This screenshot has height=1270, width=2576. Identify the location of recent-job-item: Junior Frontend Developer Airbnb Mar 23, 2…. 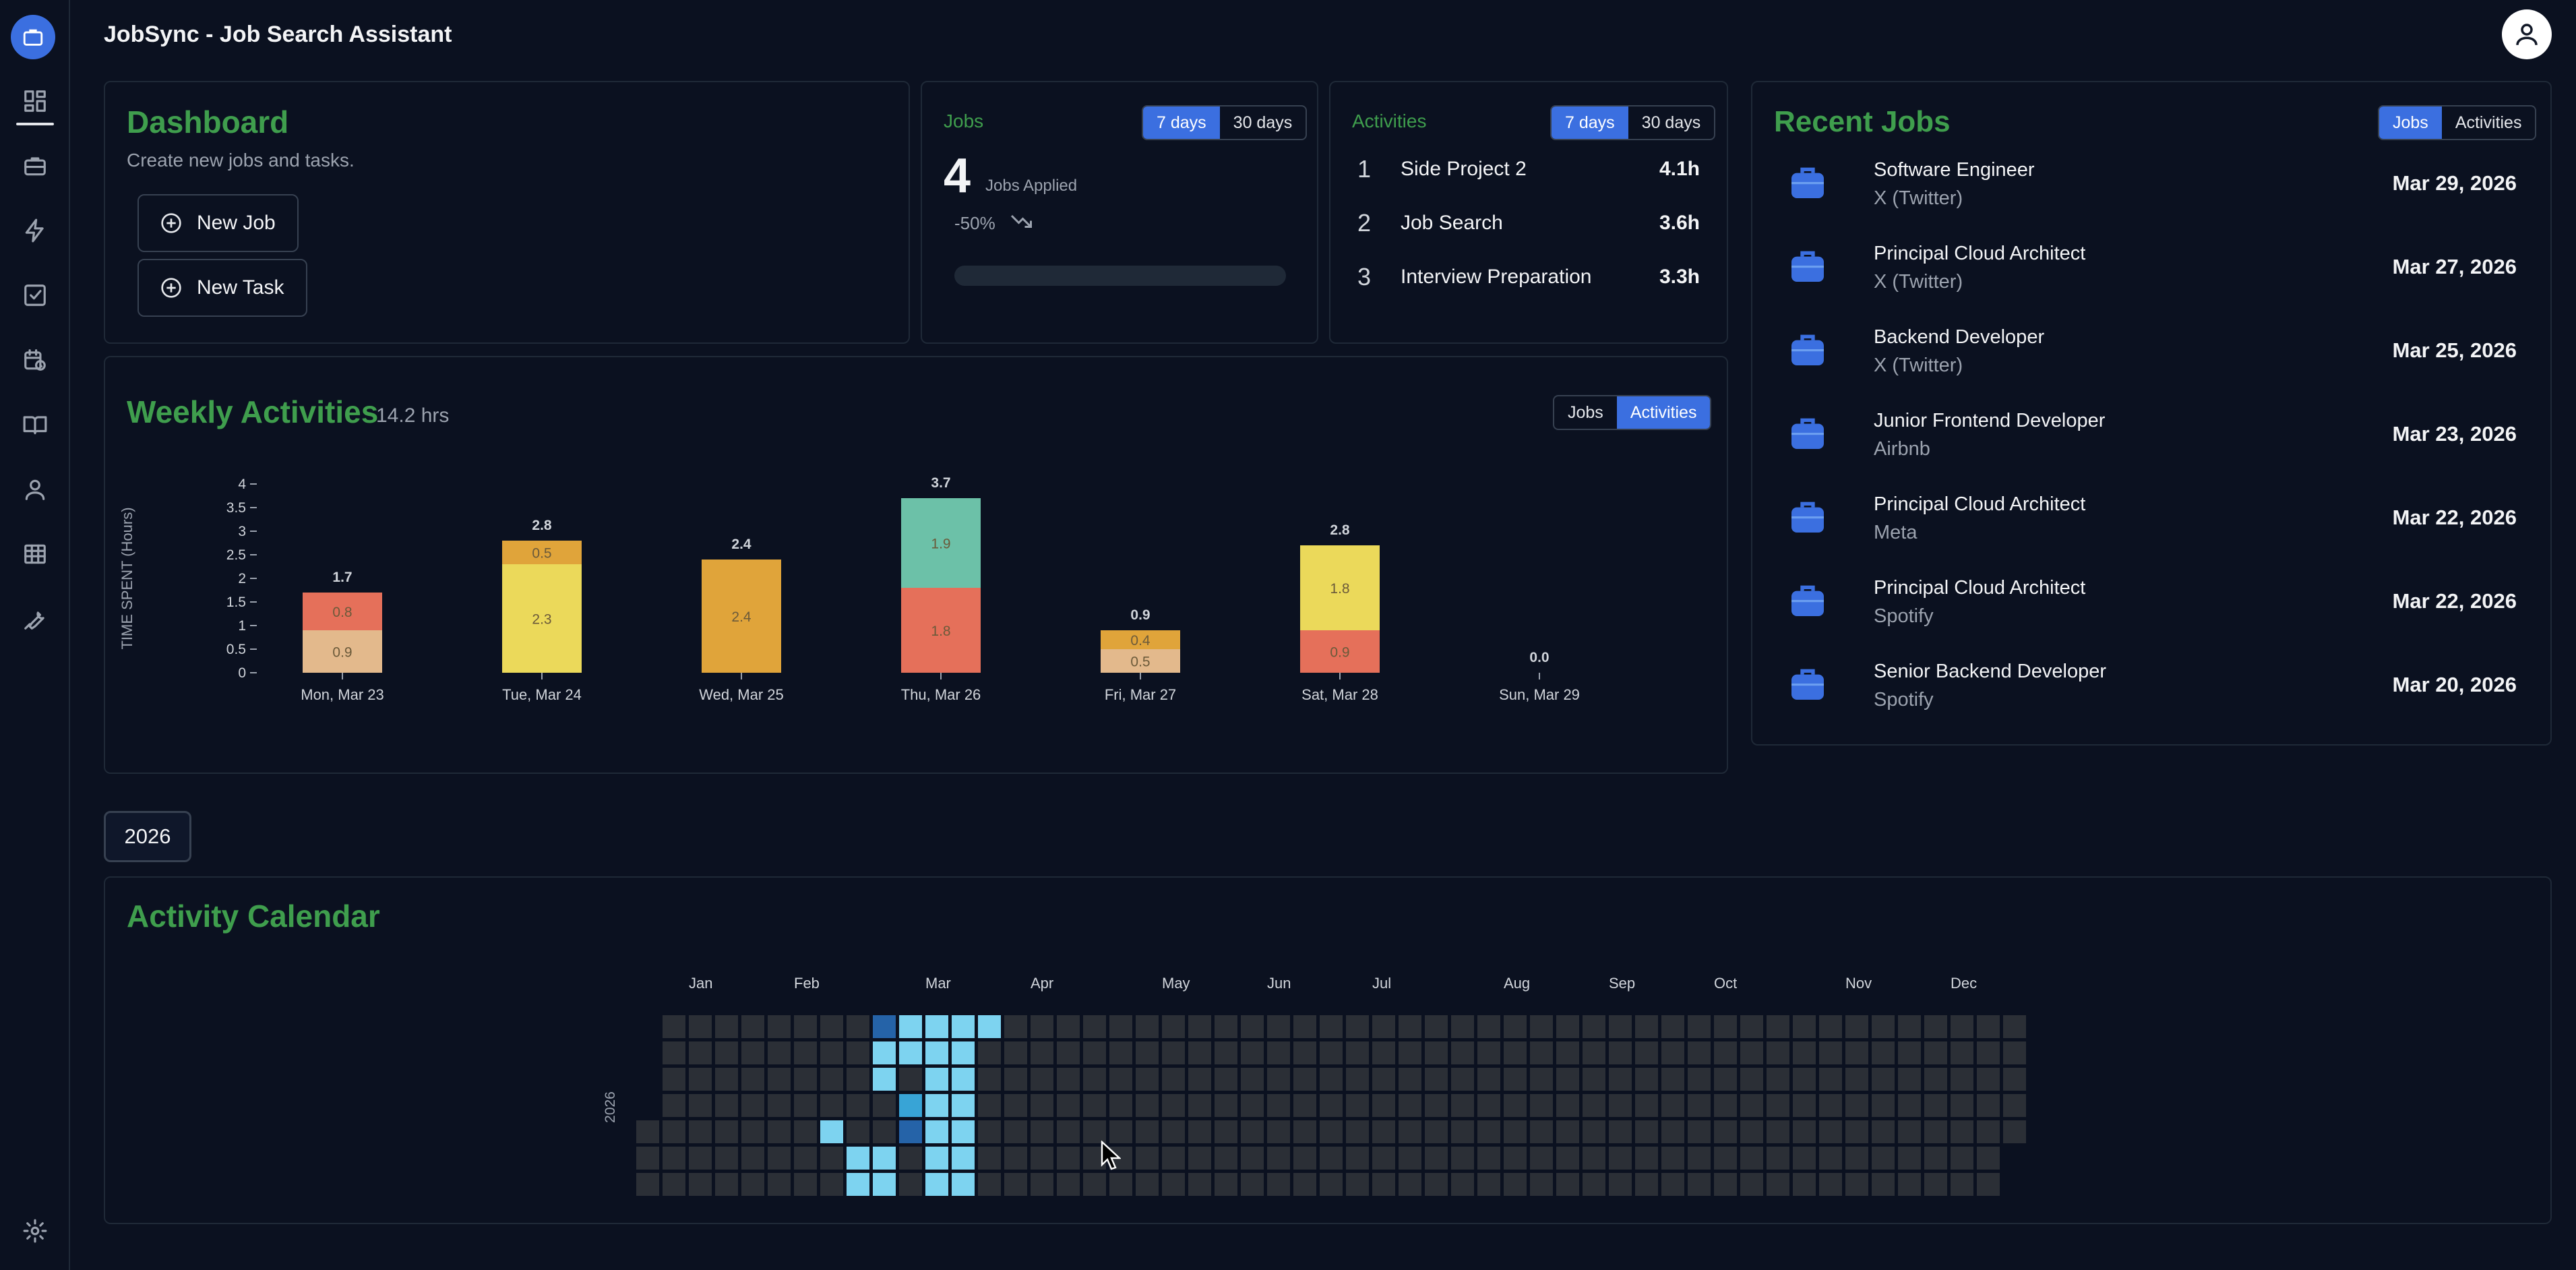
(2151, 437).